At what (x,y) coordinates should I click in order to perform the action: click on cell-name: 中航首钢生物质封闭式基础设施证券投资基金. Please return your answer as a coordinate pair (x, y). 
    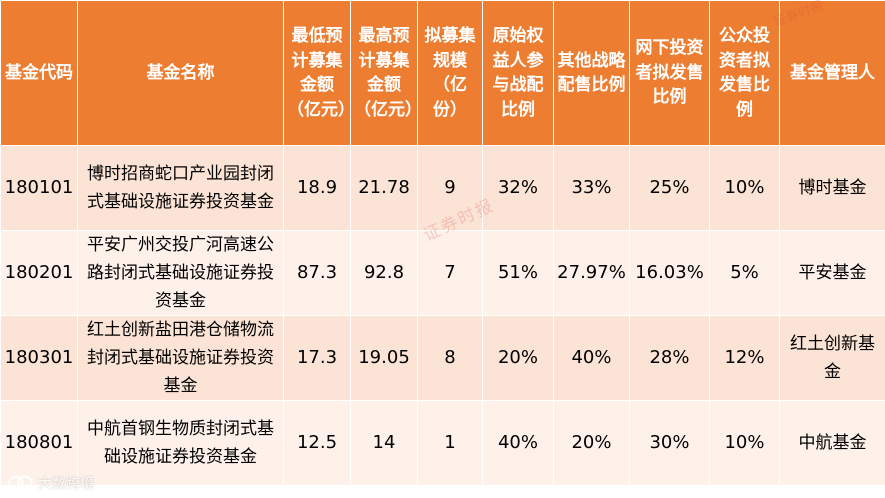
    Looking at the image, I should click on (180, 443).